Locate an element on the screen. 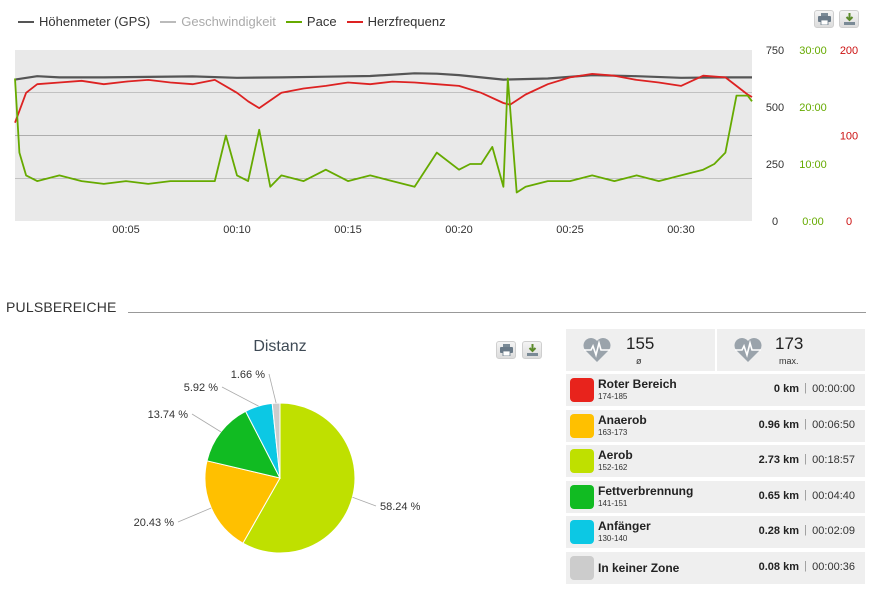  legend-item-geschwindigkeit: Geschwindigkeit is located at coordinates (218, 21).